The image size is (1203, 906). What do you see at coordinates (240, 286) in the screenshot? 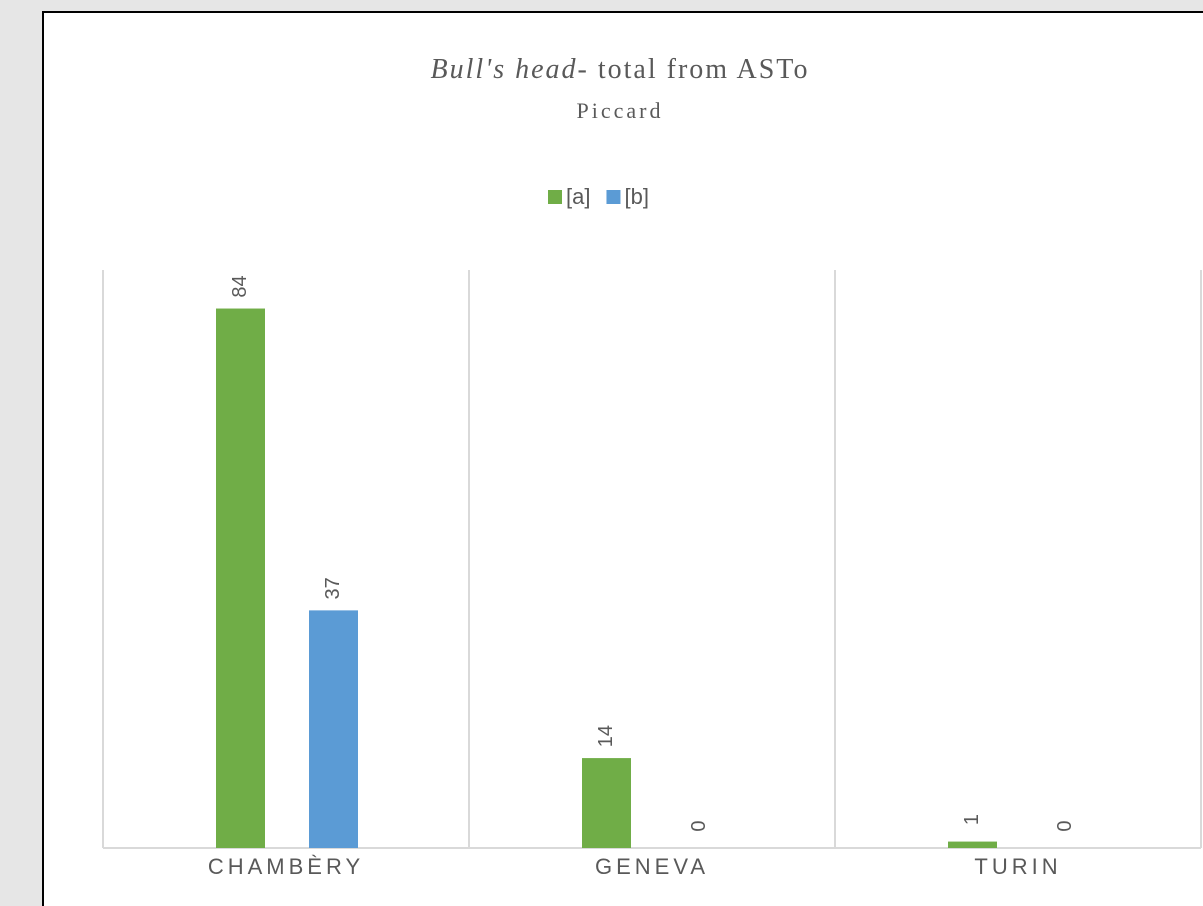
I see `data-label: 84` at bounding box center [240, 286].